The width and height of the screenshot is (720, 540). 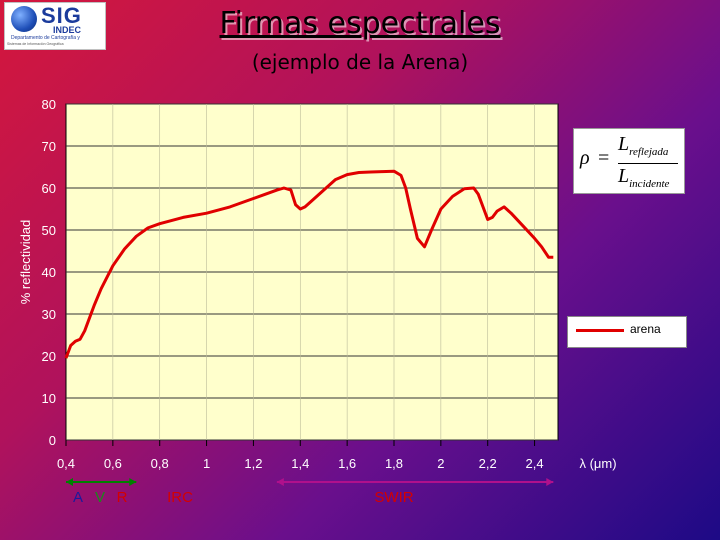 I want to click on band-label-r: R, so click(x=122, y=497).